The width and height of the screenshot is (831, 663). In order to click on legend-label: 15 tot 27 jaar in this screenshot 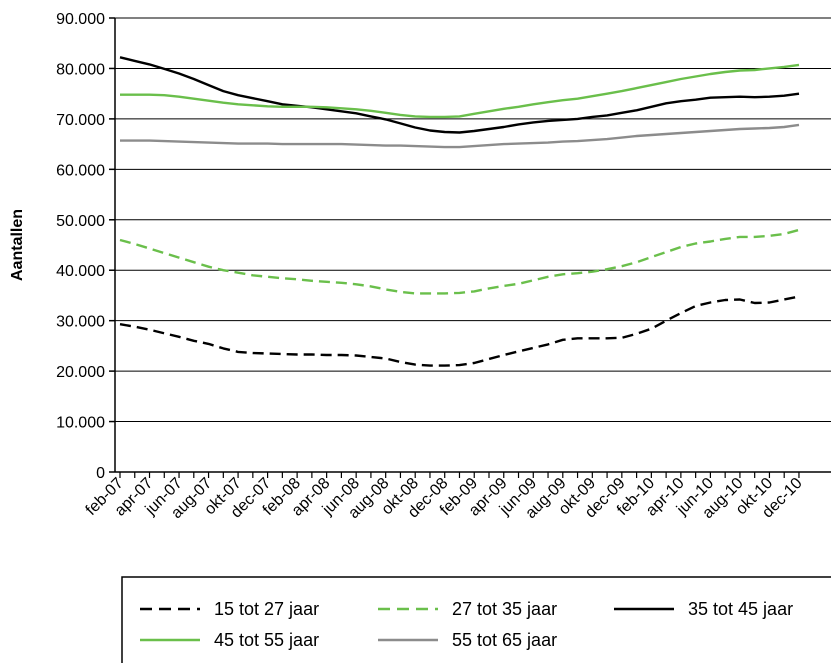, I will do `click(266, 609)`.